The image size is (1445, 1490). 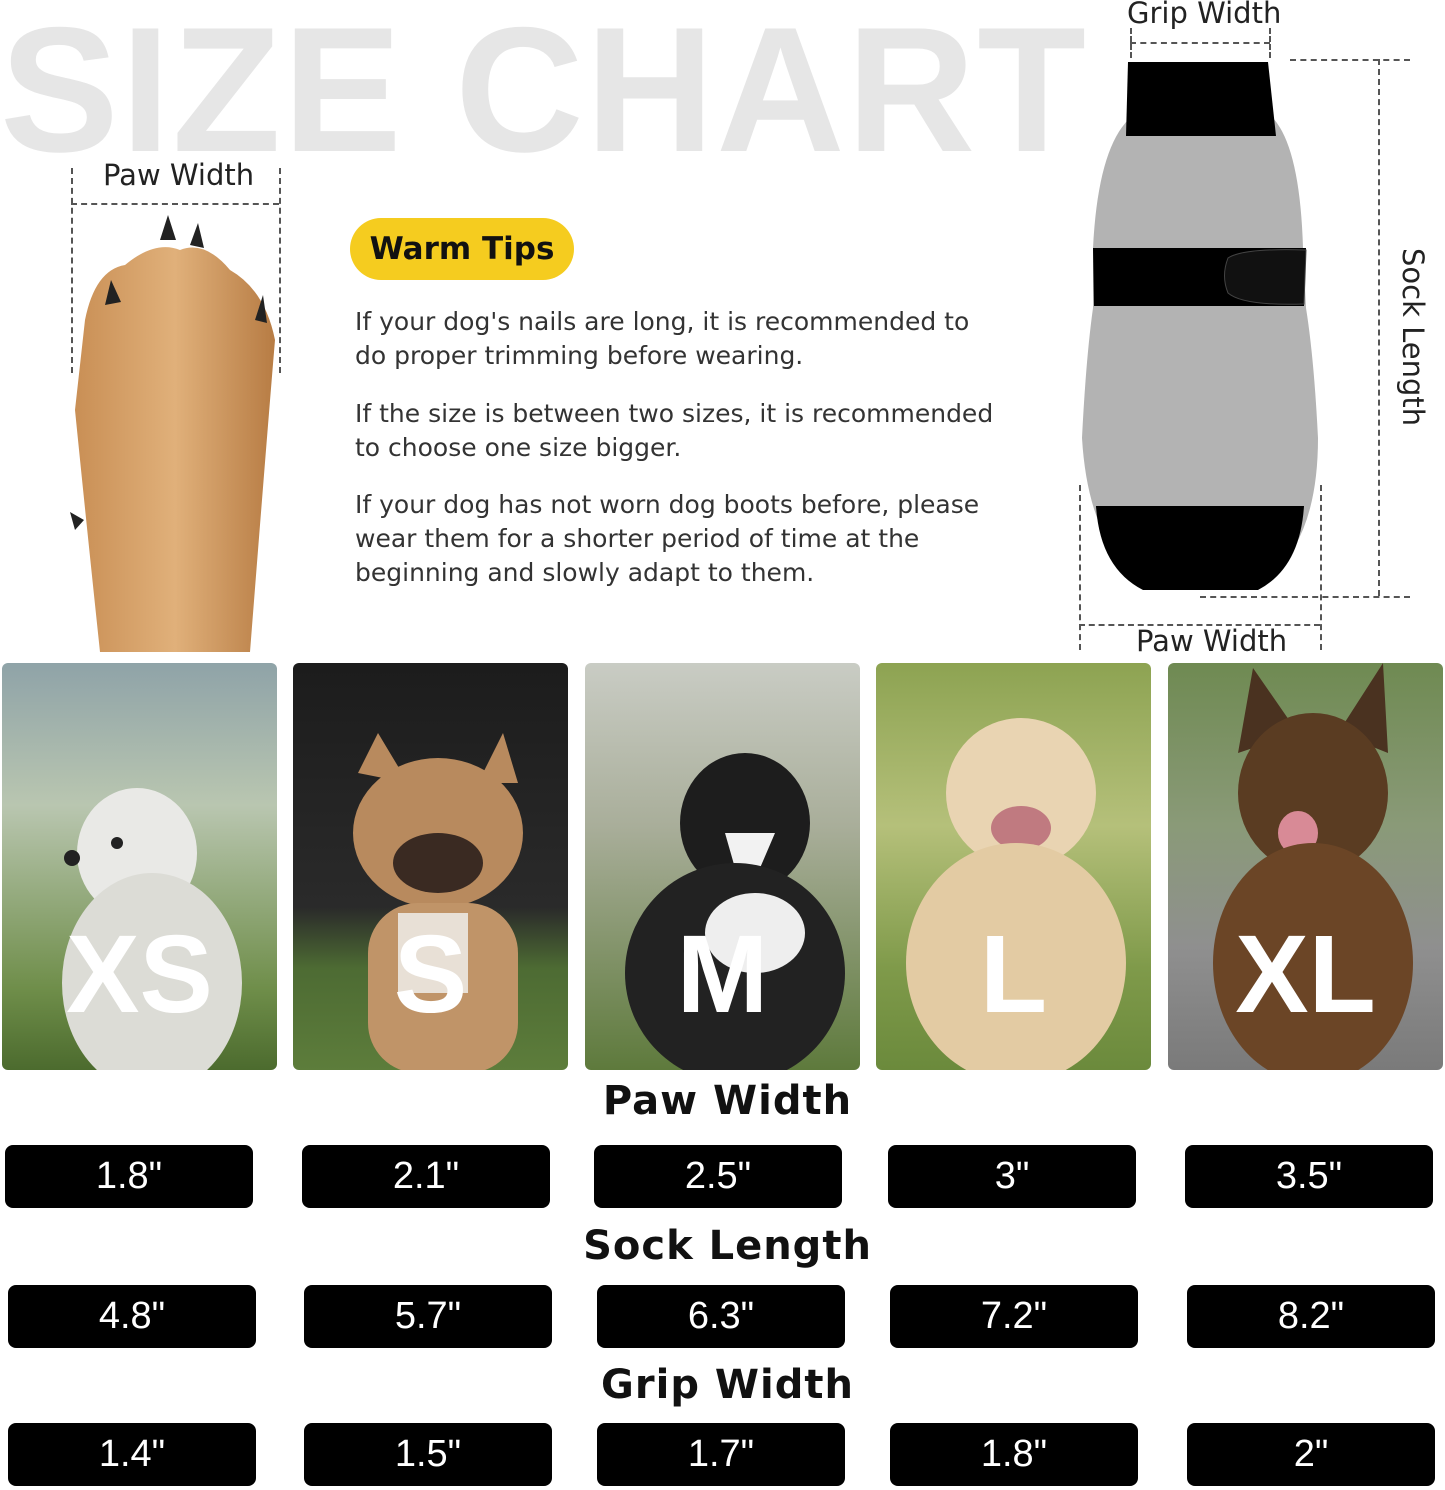 I want to click on size-label: M, so click(x=722, y=974).